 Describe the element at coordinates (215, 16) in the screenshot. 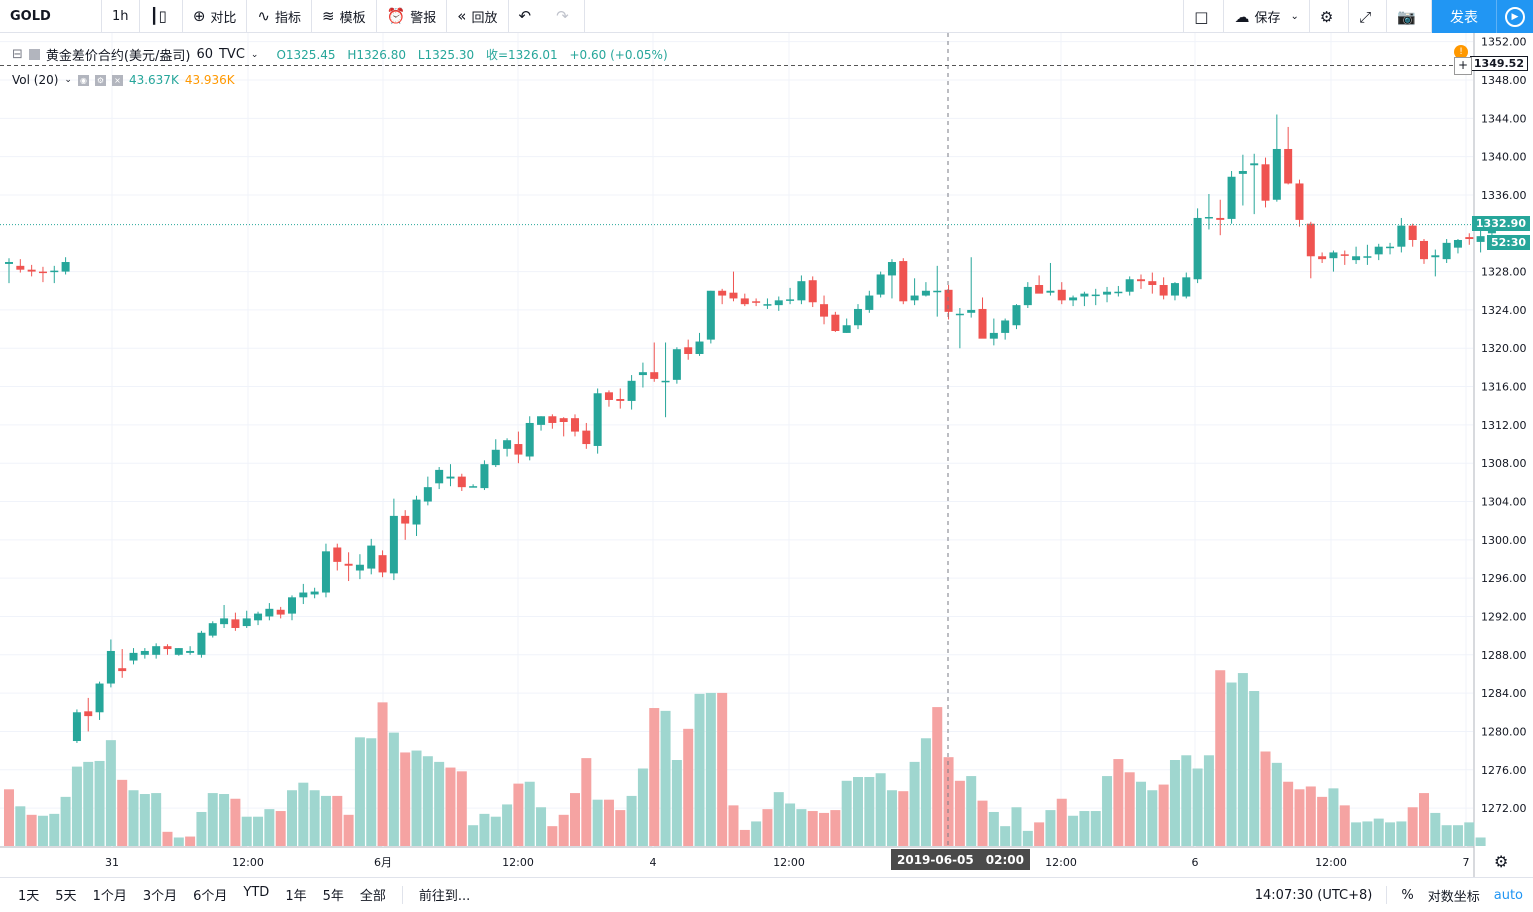

I see `compare-button: ⊕ 对比` at that location.